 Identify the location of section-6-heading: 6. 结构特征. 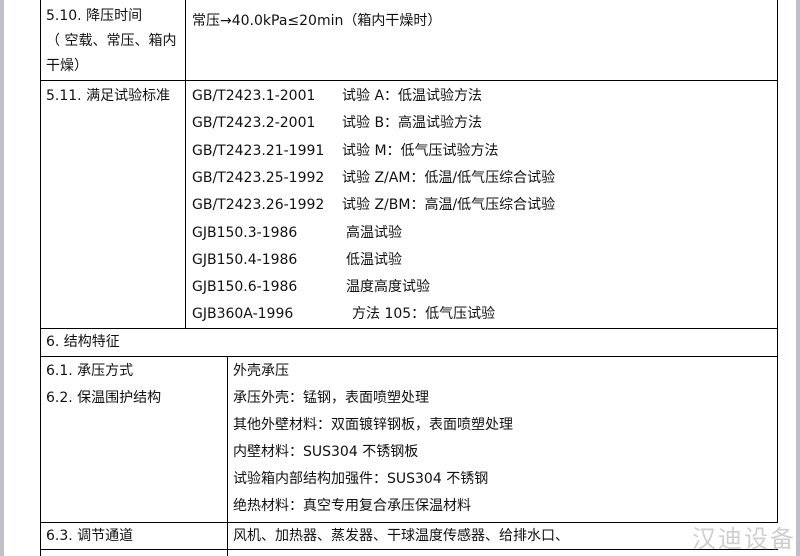
(83, 342).